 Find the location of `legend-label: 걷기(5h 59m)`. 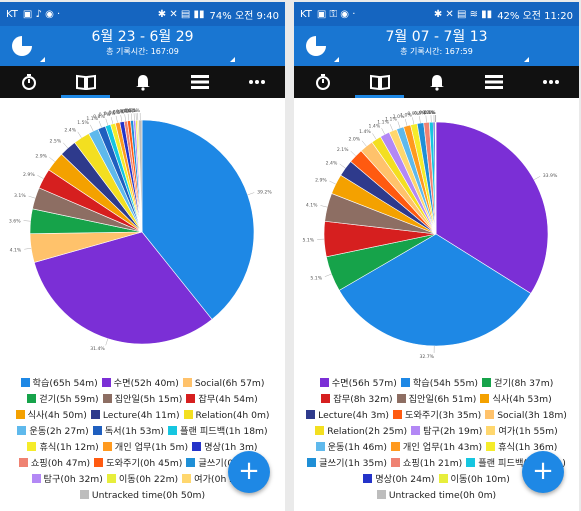

legend-label: 걷기(5h 59m) is located at coordinates (69, 399).